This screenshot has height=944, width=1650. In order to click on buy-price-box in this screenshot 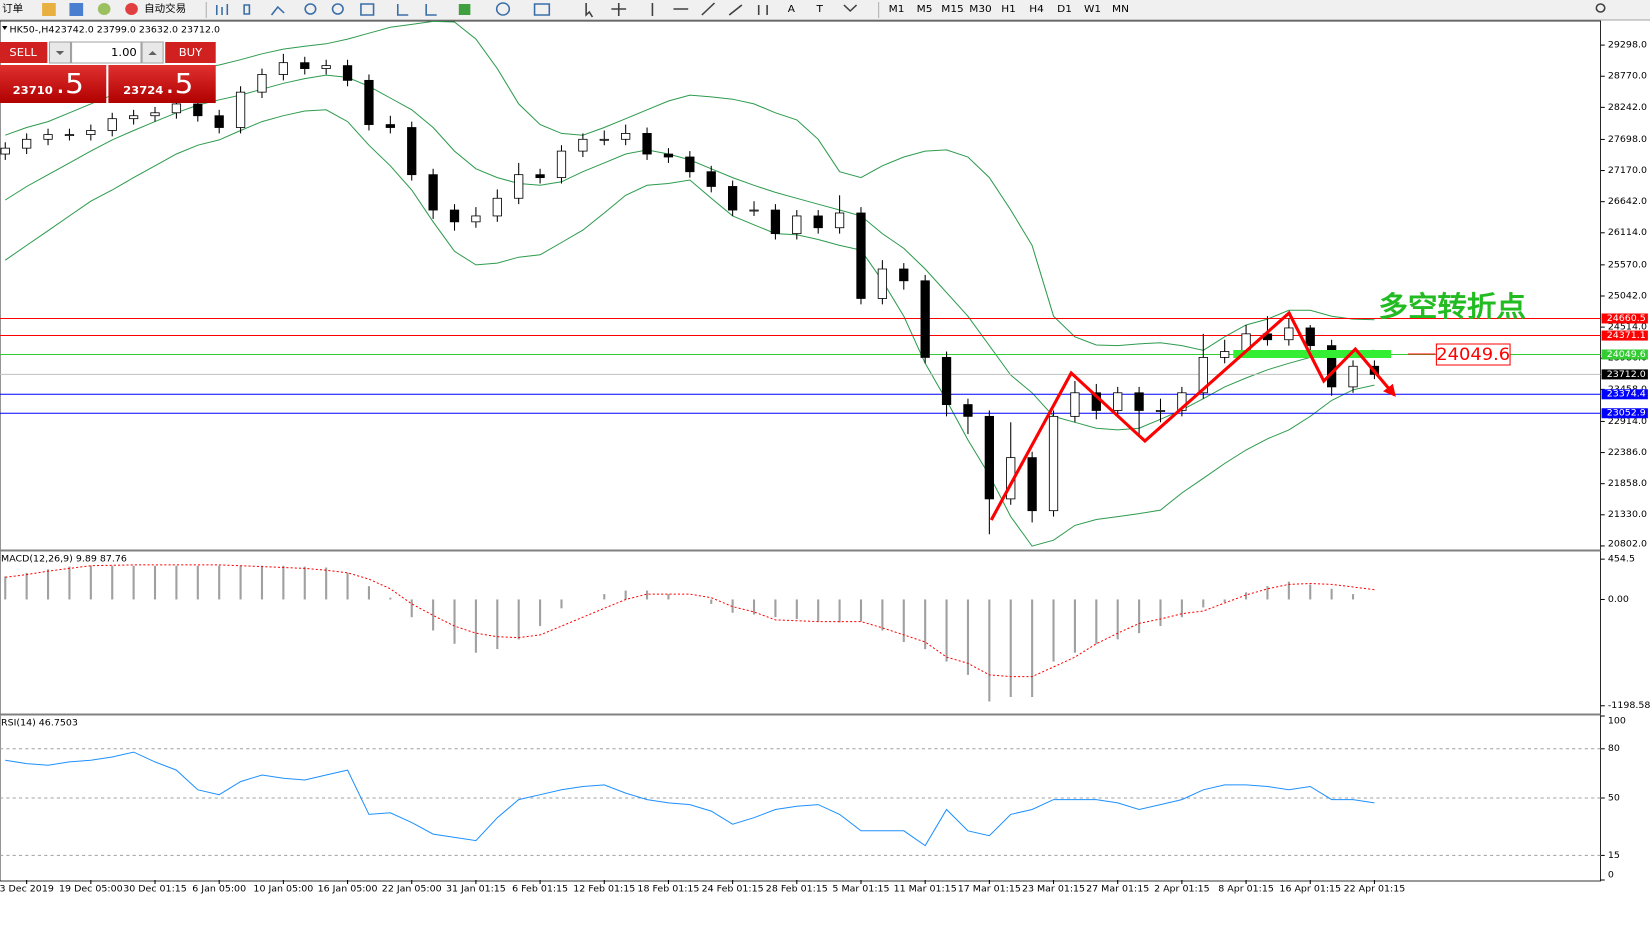, I will do `click(162, 84)`.